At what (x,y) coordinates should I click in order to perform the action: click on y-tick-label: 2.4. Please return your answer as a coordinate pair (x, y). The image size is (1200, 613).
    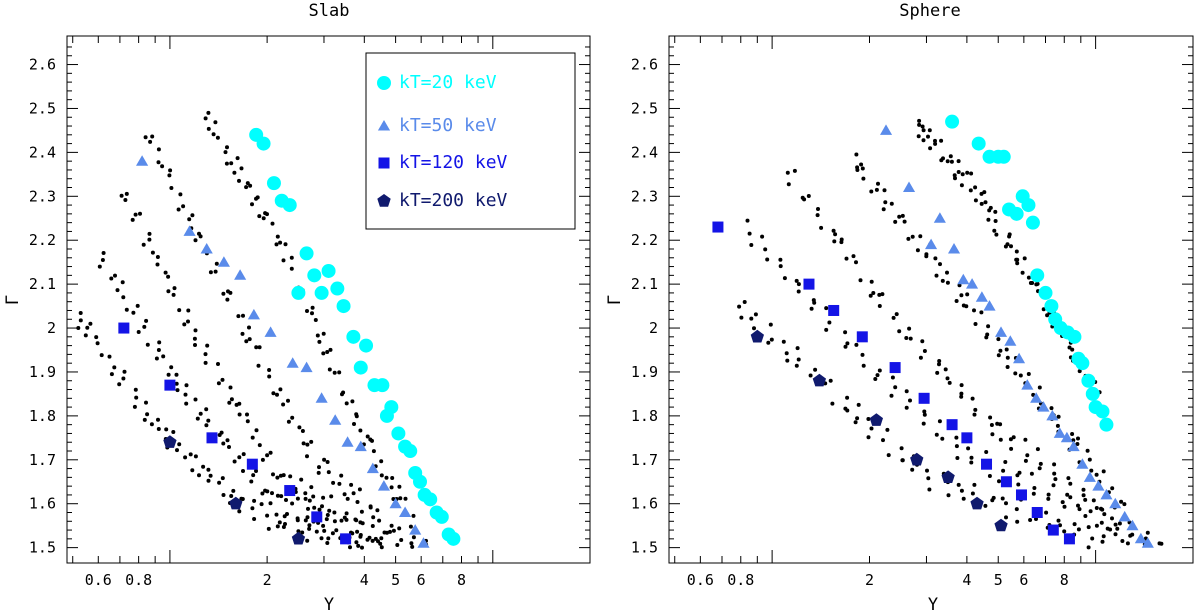
    Looking at the image, I should click on (42, 152).